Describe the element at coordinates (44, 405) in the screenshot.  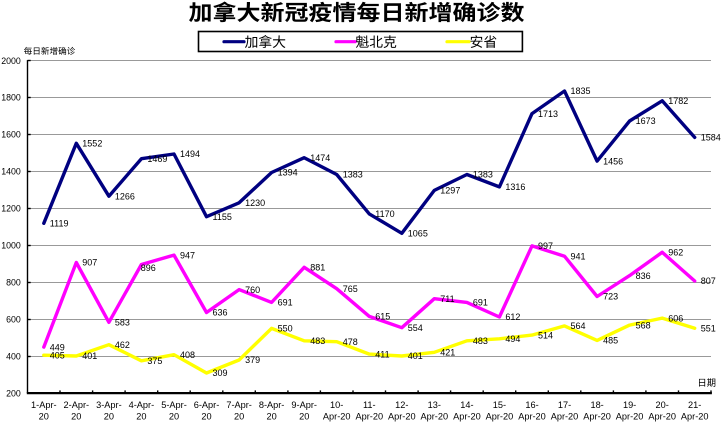
I see `svg-text: 1-Apr-` at that location.